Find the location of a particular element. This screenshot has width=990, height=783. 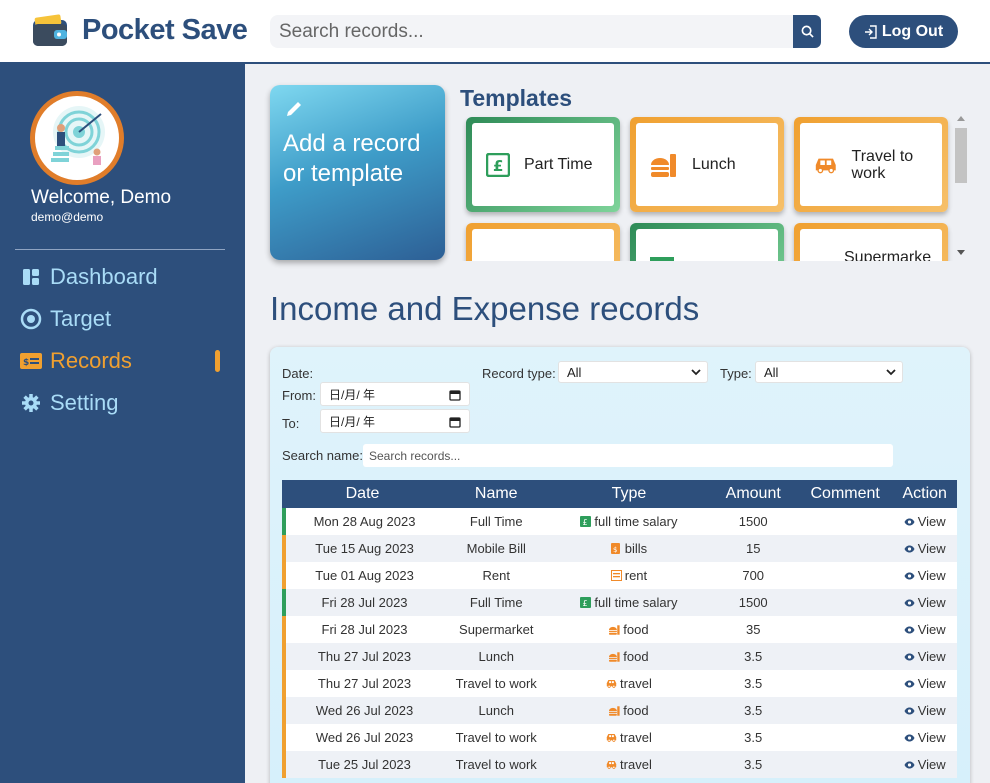

to-date-input: 日/月/ 年 is located at coordinates (395, 421).